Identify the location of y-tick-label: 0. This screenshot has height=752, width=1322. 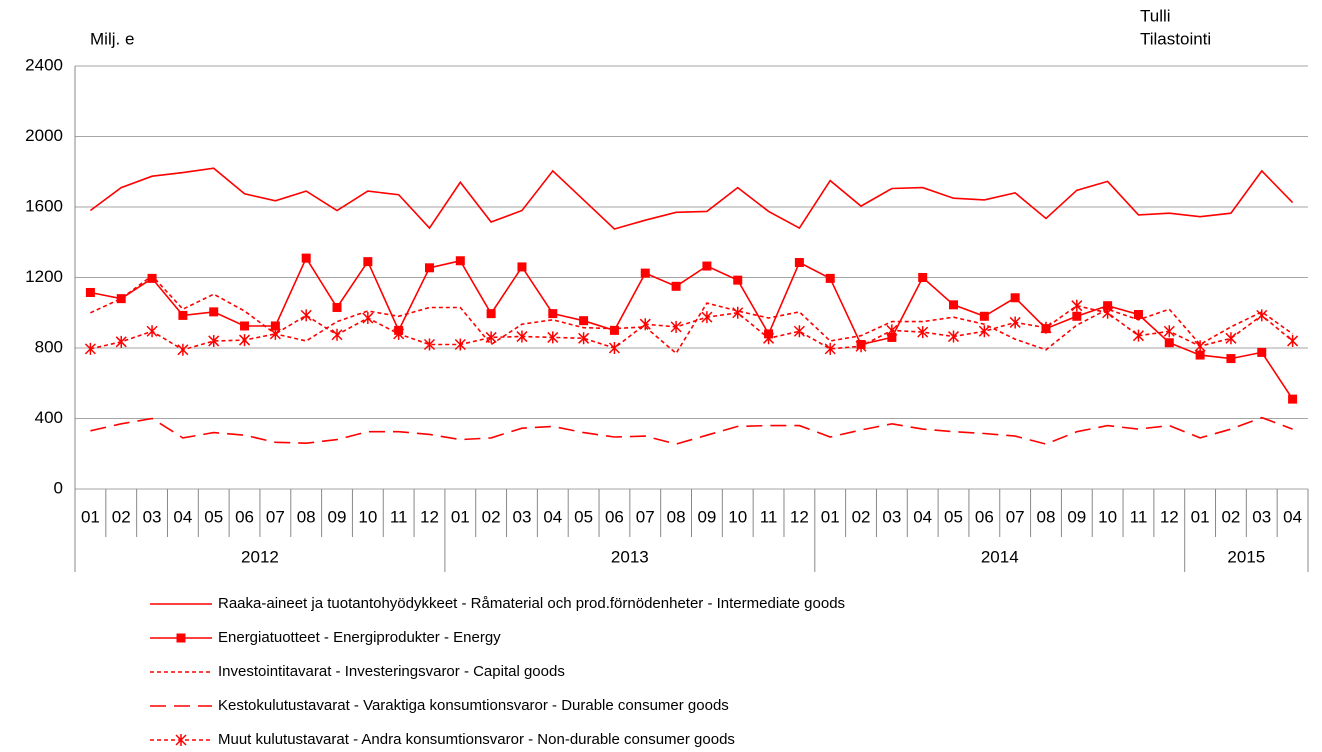
(58, 487).